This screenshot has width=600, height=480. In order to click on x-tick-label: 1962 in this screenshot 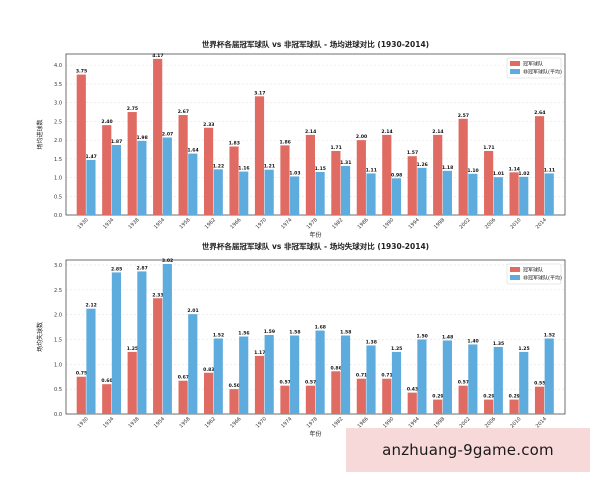, I will do `click(210, 223)`.